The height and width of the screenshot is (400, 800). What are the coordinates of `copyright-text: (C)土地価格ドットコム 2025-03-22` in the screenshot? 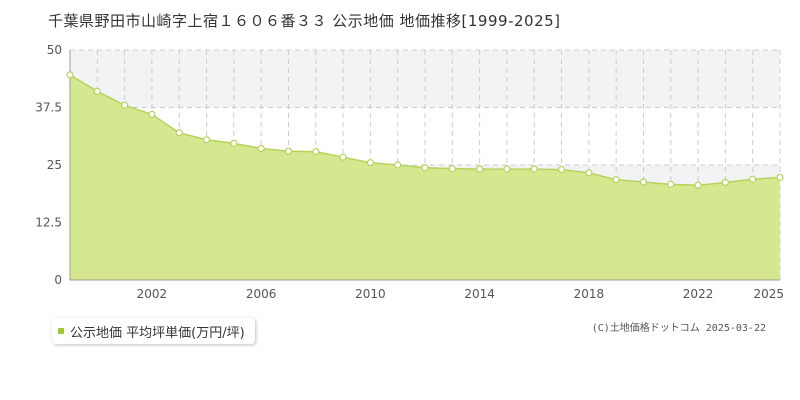 It's located at (678, 328).